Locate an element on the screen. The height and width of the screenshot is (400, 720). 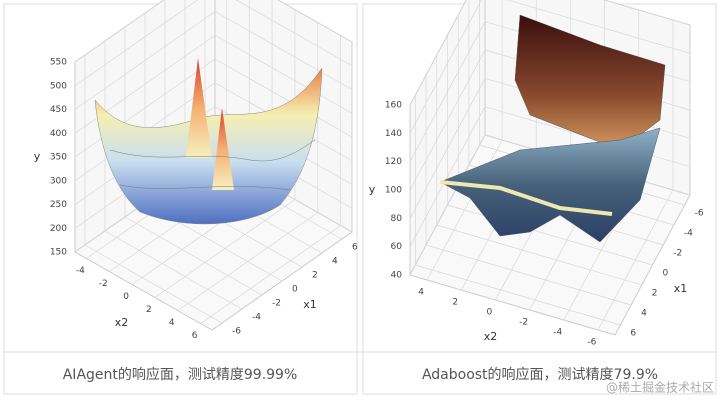
watermark: @稀土掘金技术社区 is located at coordinates (660, 387).